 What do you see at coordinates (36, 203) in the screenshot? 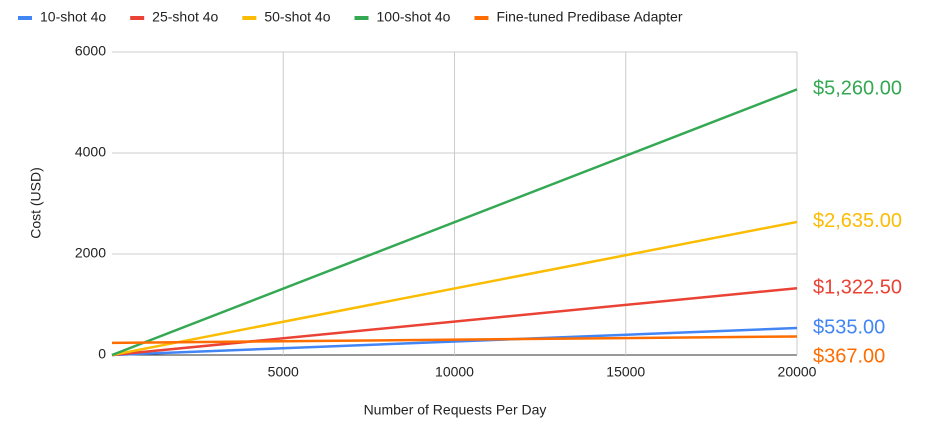
I see `y-axis-title: Cost (USD)` at bounding box center [36, 203].